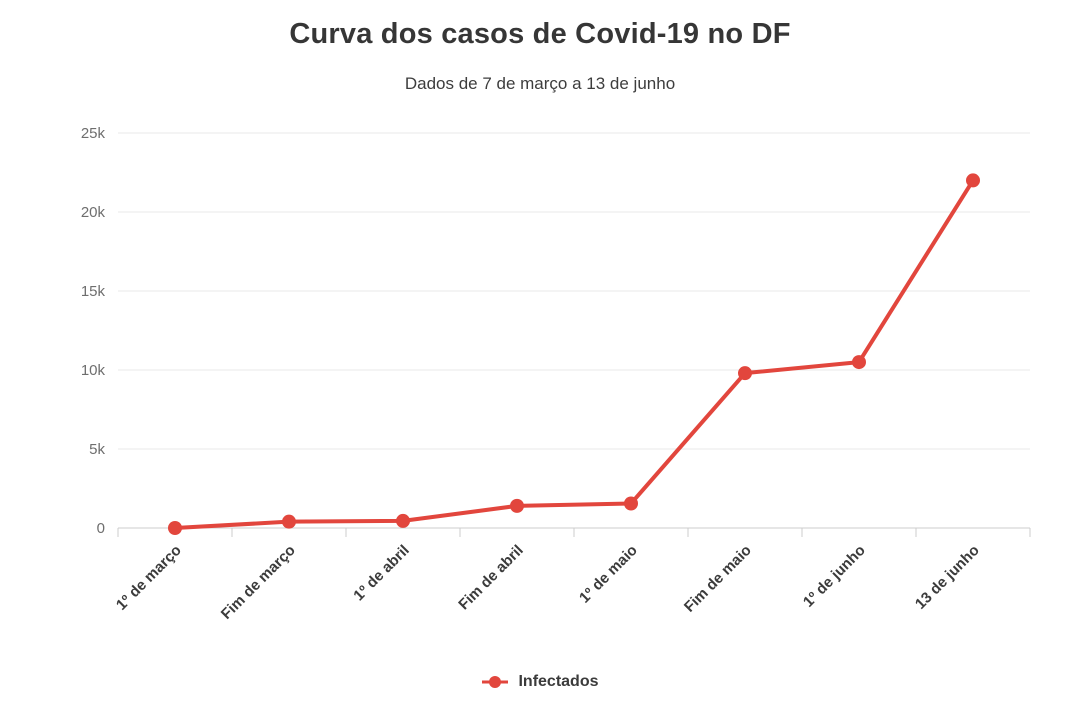  Describe the element at coordinates (495, 682) in the screenshot. I see `legend-marker-icon` at that location.